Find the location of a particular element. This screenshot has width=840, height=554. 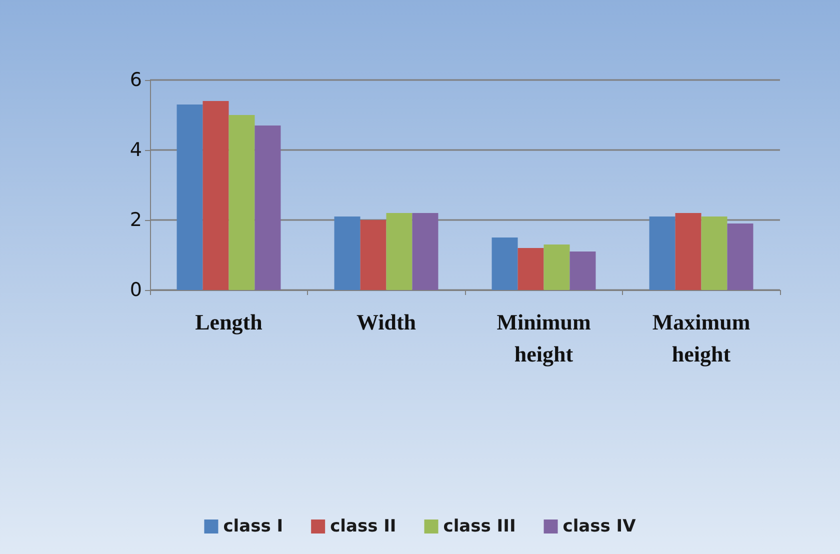

y-tick-label: 0 is located at coordinates (136, 290).